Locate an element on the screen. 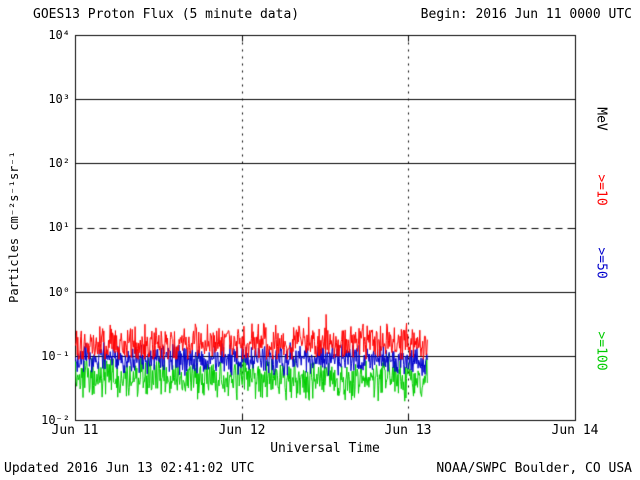 This screenshot has height=480, width=640. x-tick-label: Jun 14 is located at coordinates (575, 430).